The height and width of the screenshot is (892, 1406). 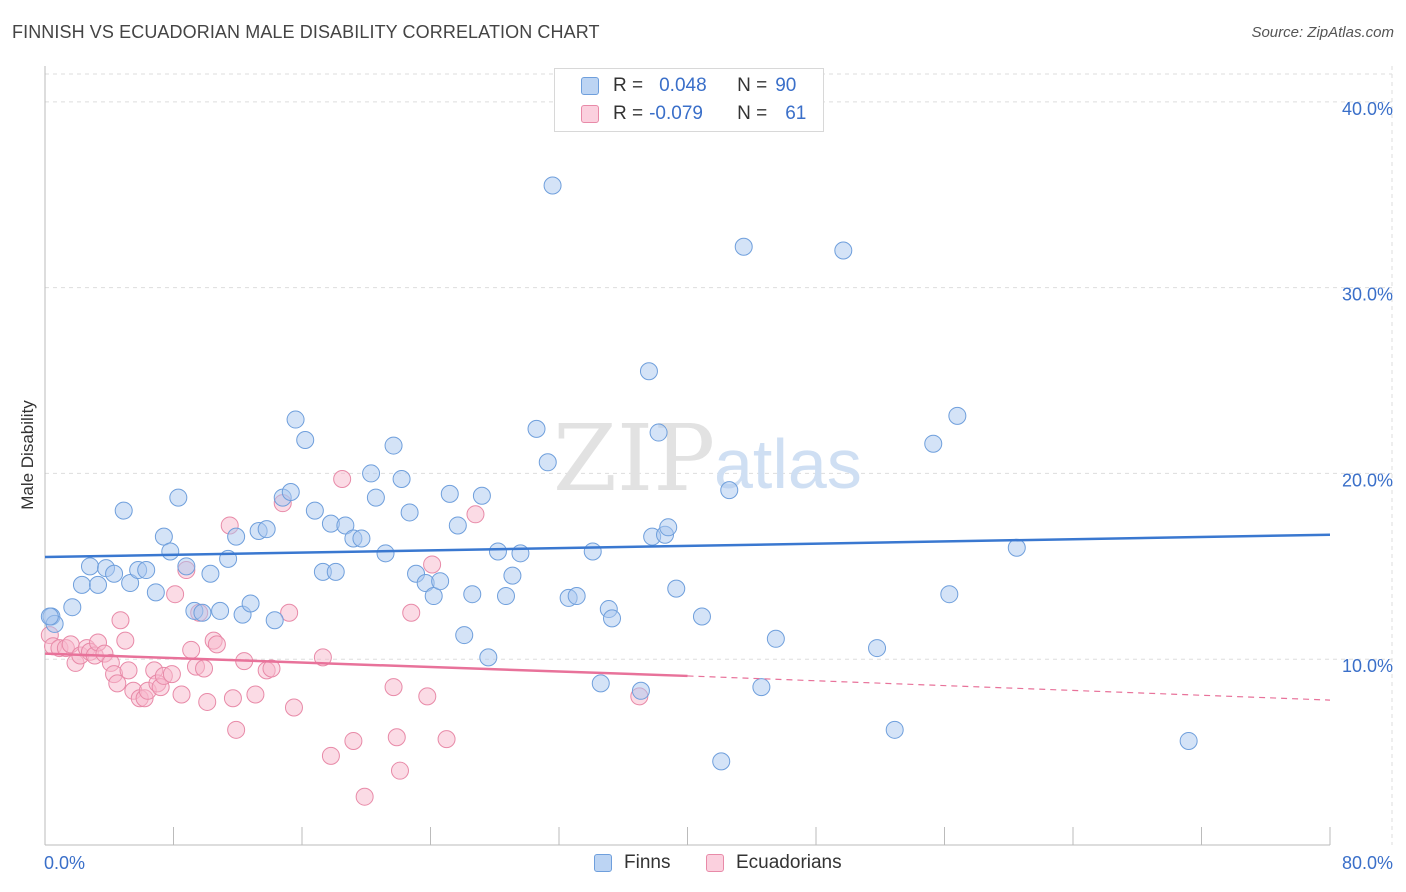 I want to click on legend-row-ecuadorians: R = -0.079 N = 61, so click(x=680, y=114).